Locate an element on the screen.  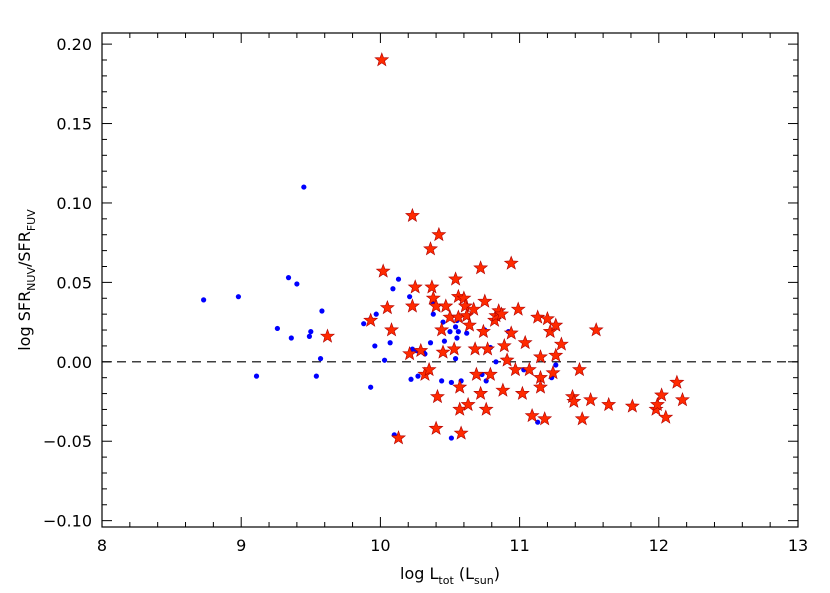
x-axis-label: log Ltot (Lsun) is located at coordinates (450, 575).